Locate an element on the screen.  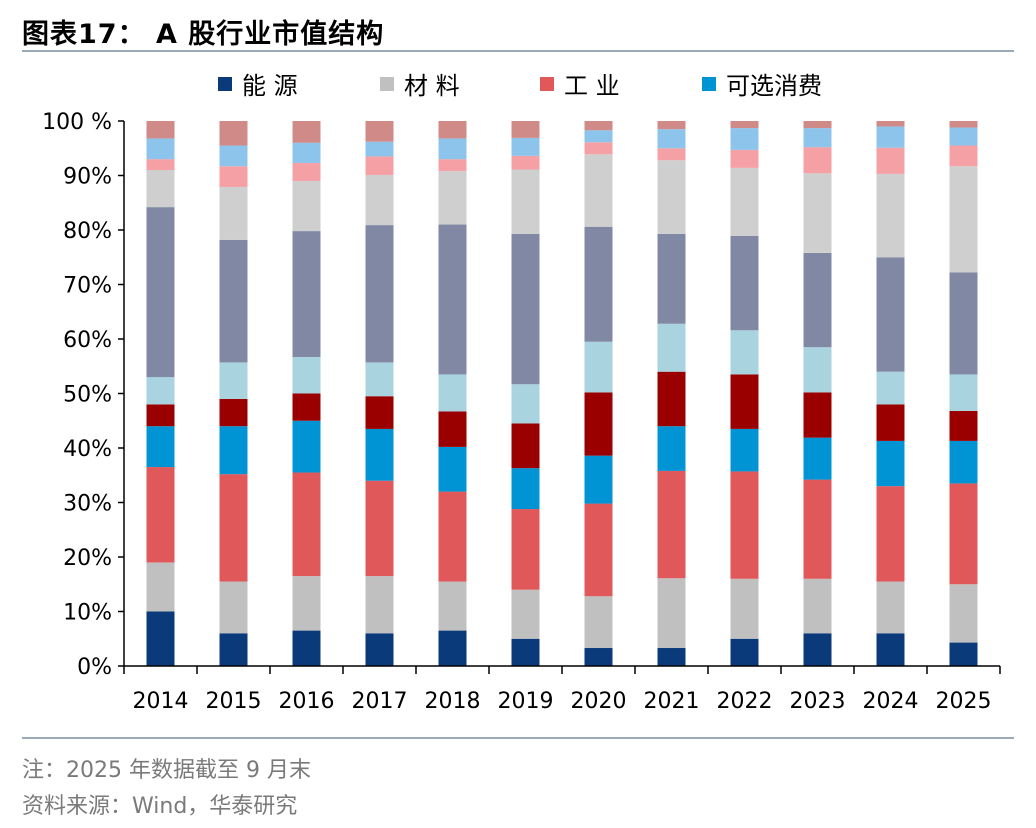
x-tick-label: 2015 is located at coordinates (234, 701).